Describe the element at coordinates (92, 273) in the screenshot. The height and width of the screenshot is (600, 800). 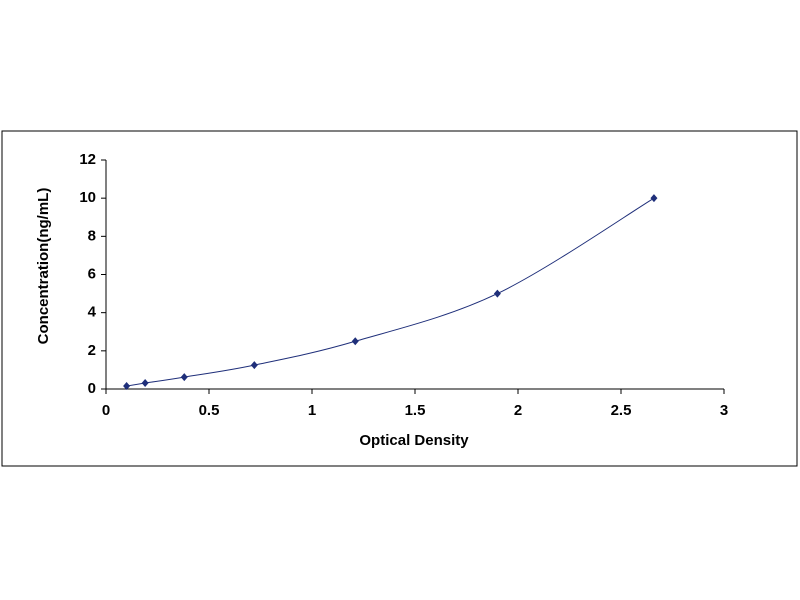
I see `y-tick-label: 6` at that location.